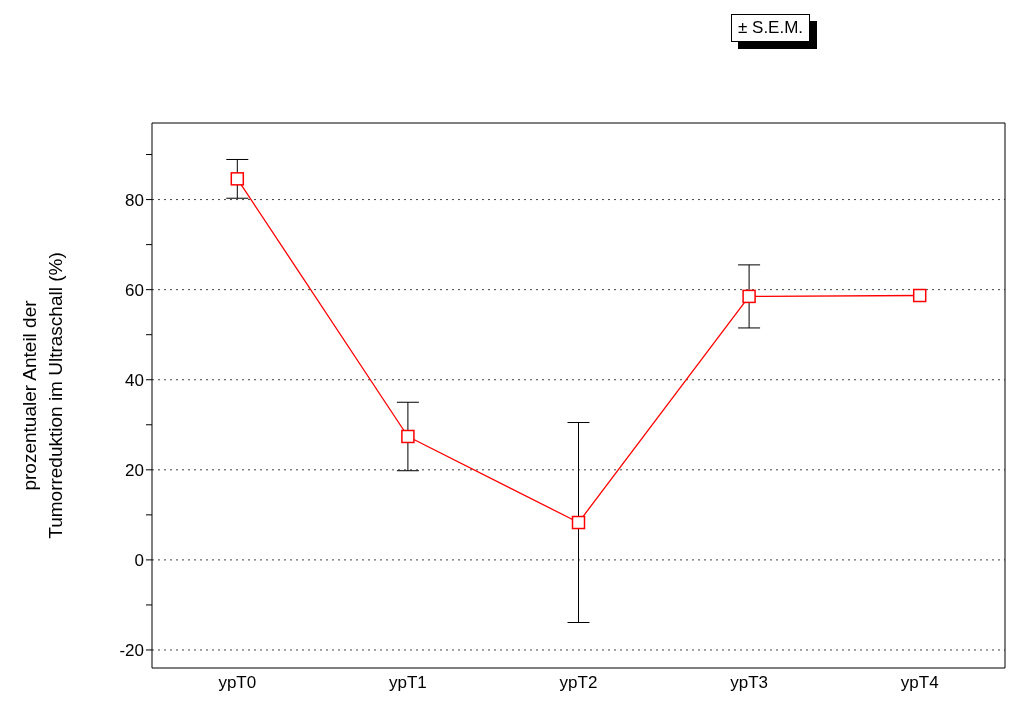  Describe the element at coordinates (134, 200) in the screenshot. I see `y-tick-label: 80` at that location.